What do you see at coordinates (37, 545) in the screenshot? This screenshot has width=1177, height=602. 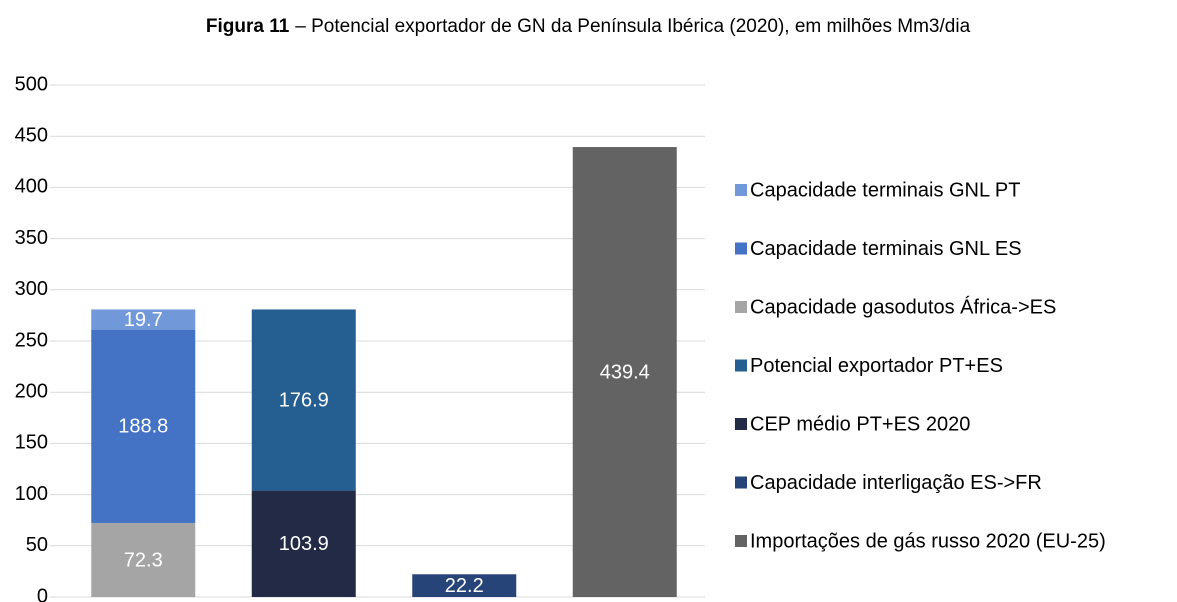 I see `y-tick-label: 50` at bounding box center [37, 545].